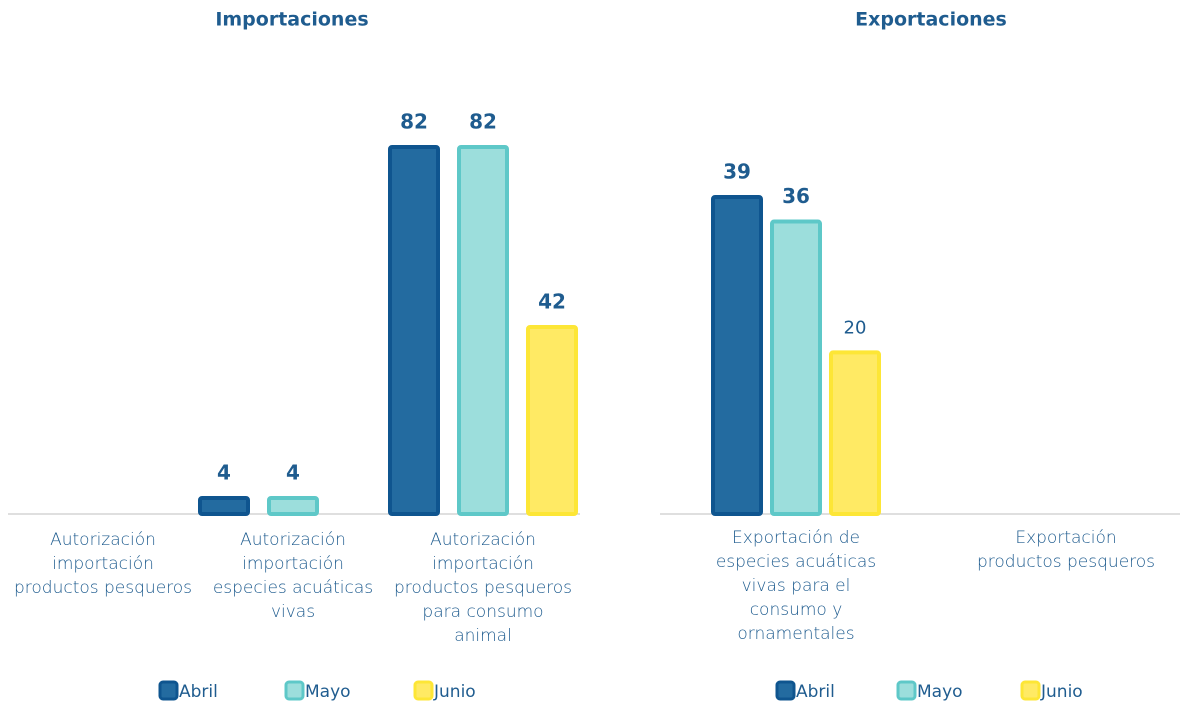  Describe the element at coordinates (1066, 550) in the screenshot. I see `category-label: Exportación productos pesqueros` at that location.